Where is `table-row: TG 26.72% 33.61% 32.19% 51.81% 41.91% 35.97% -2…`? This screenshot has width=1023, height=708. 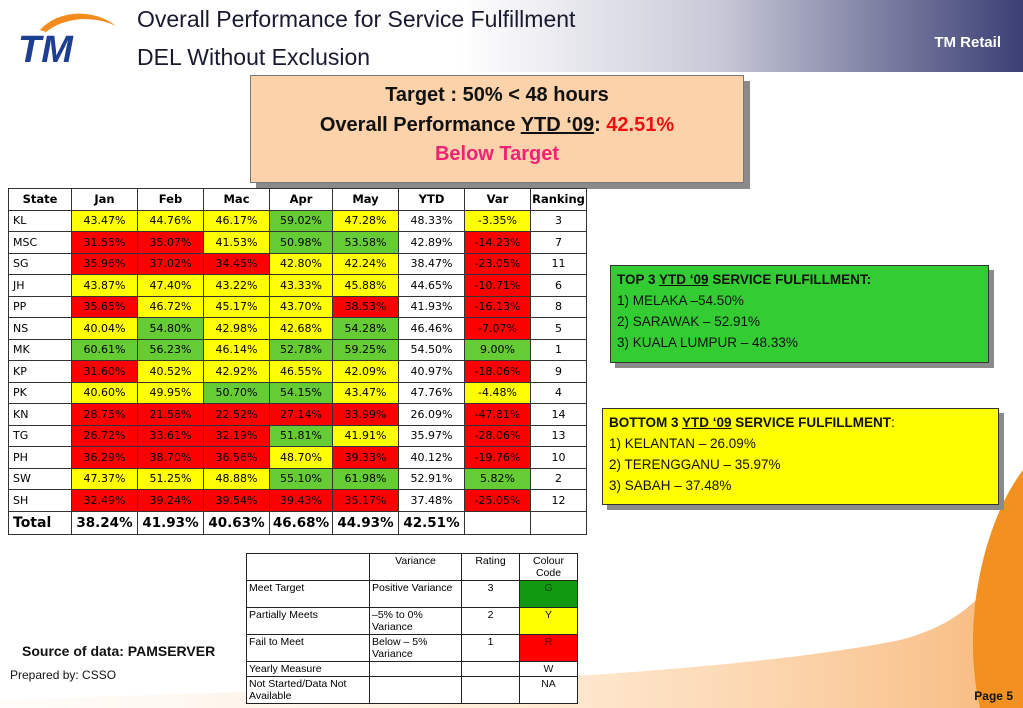
table-row: TG 26.72% 33.61% 32.19% 51.81% 41.91% 35.97% -2… is located at coordinates (297, 435).